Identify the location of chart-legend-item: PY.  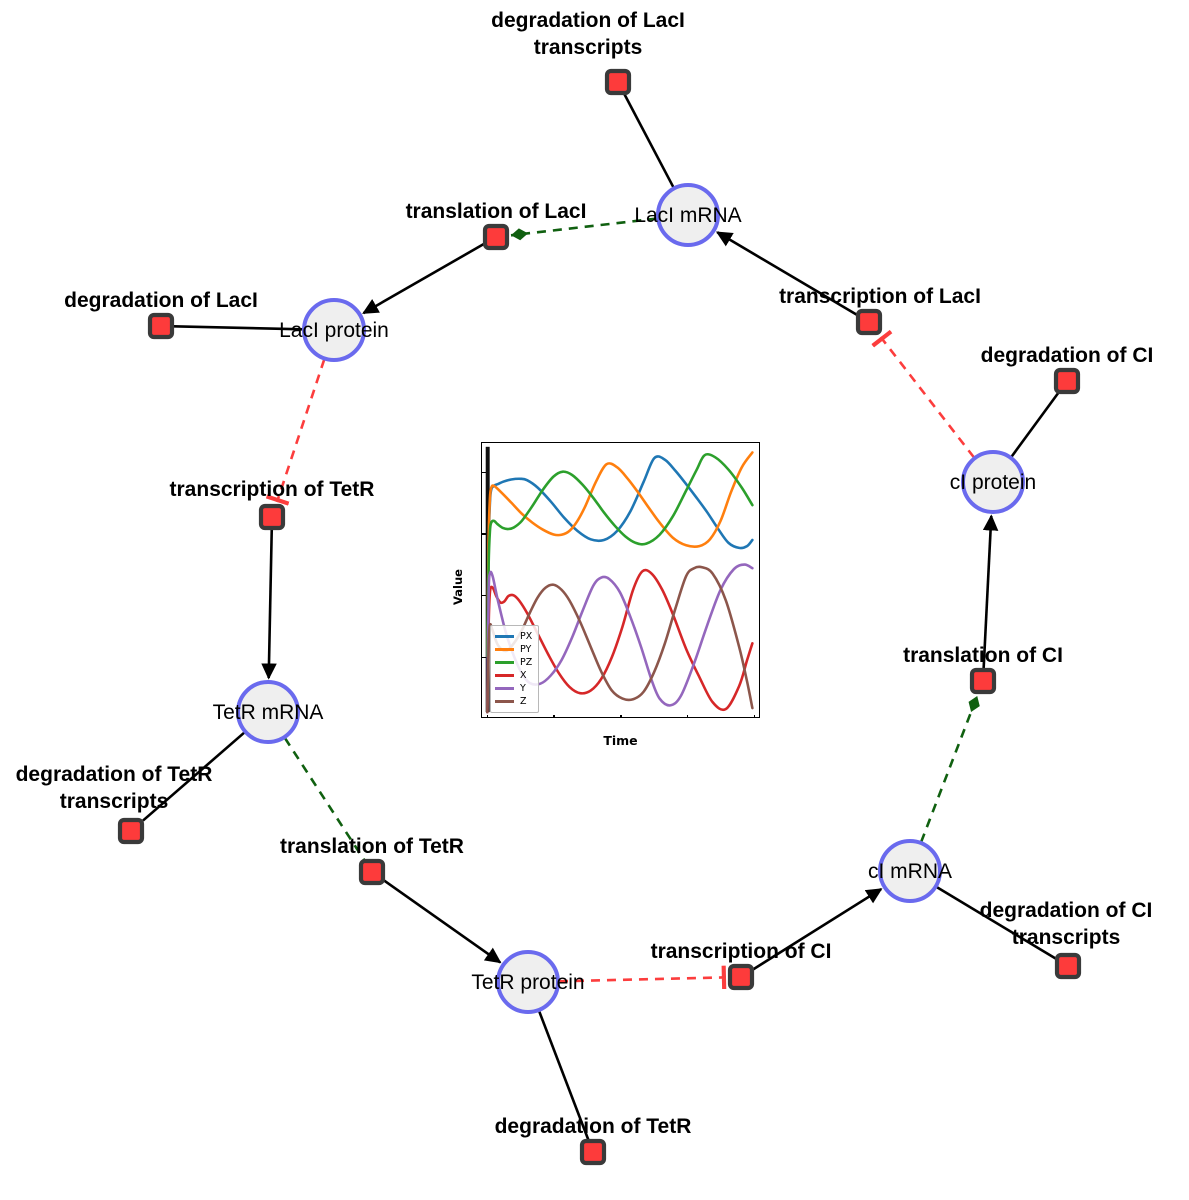
(513, 649).